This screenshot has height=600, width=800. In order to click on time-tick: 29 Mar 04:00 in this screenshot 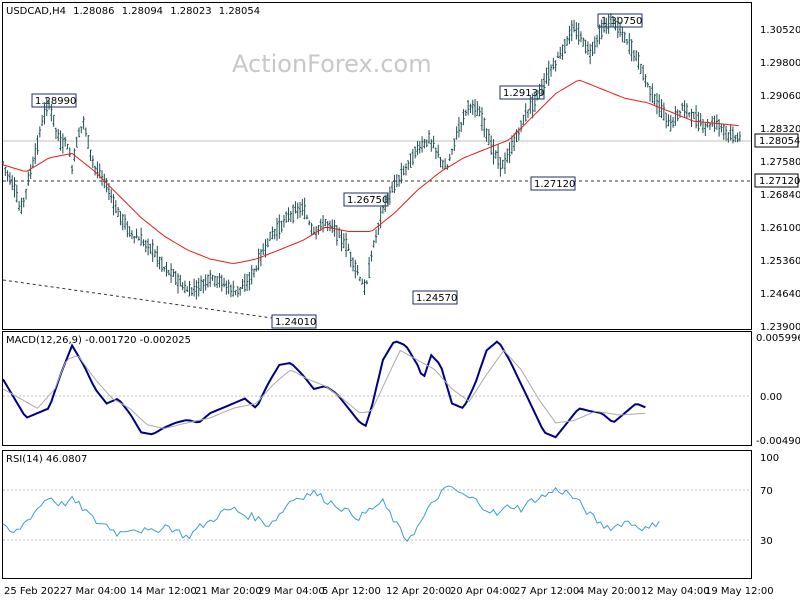, I will do `click(291, 591)`.